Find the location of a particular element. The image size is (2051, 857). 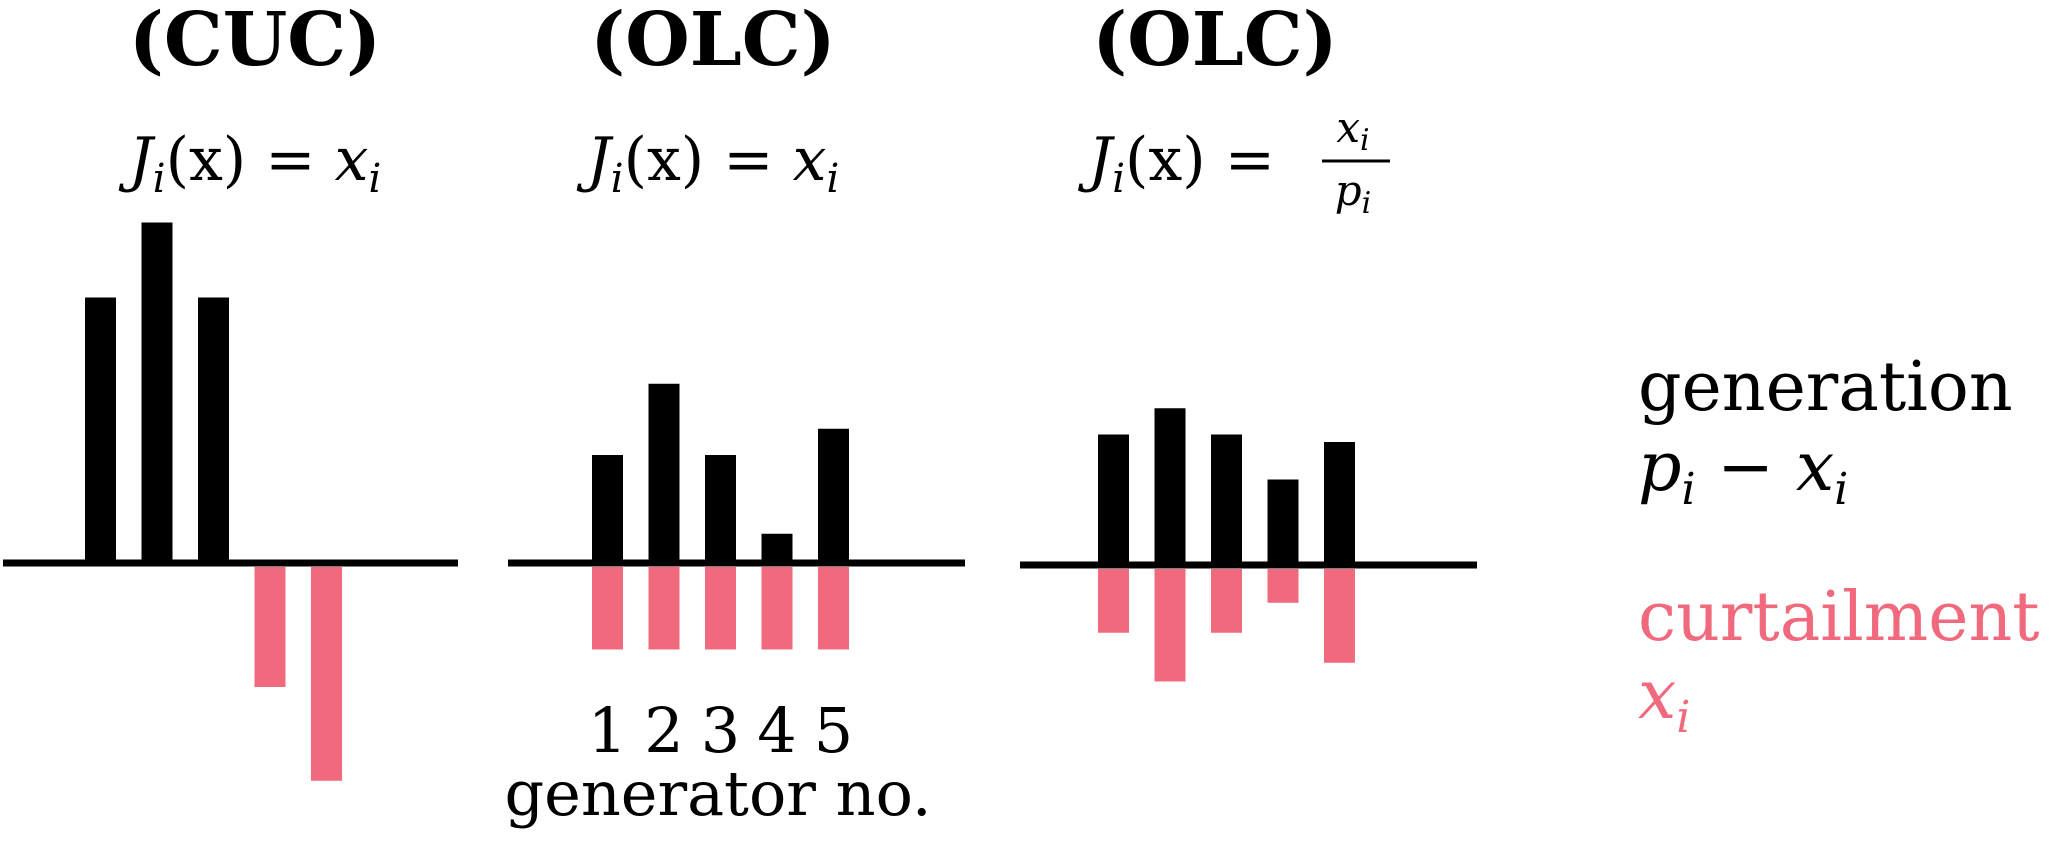

panel-3-fraction-numerator: xi is located at coordinates (1352, 130).